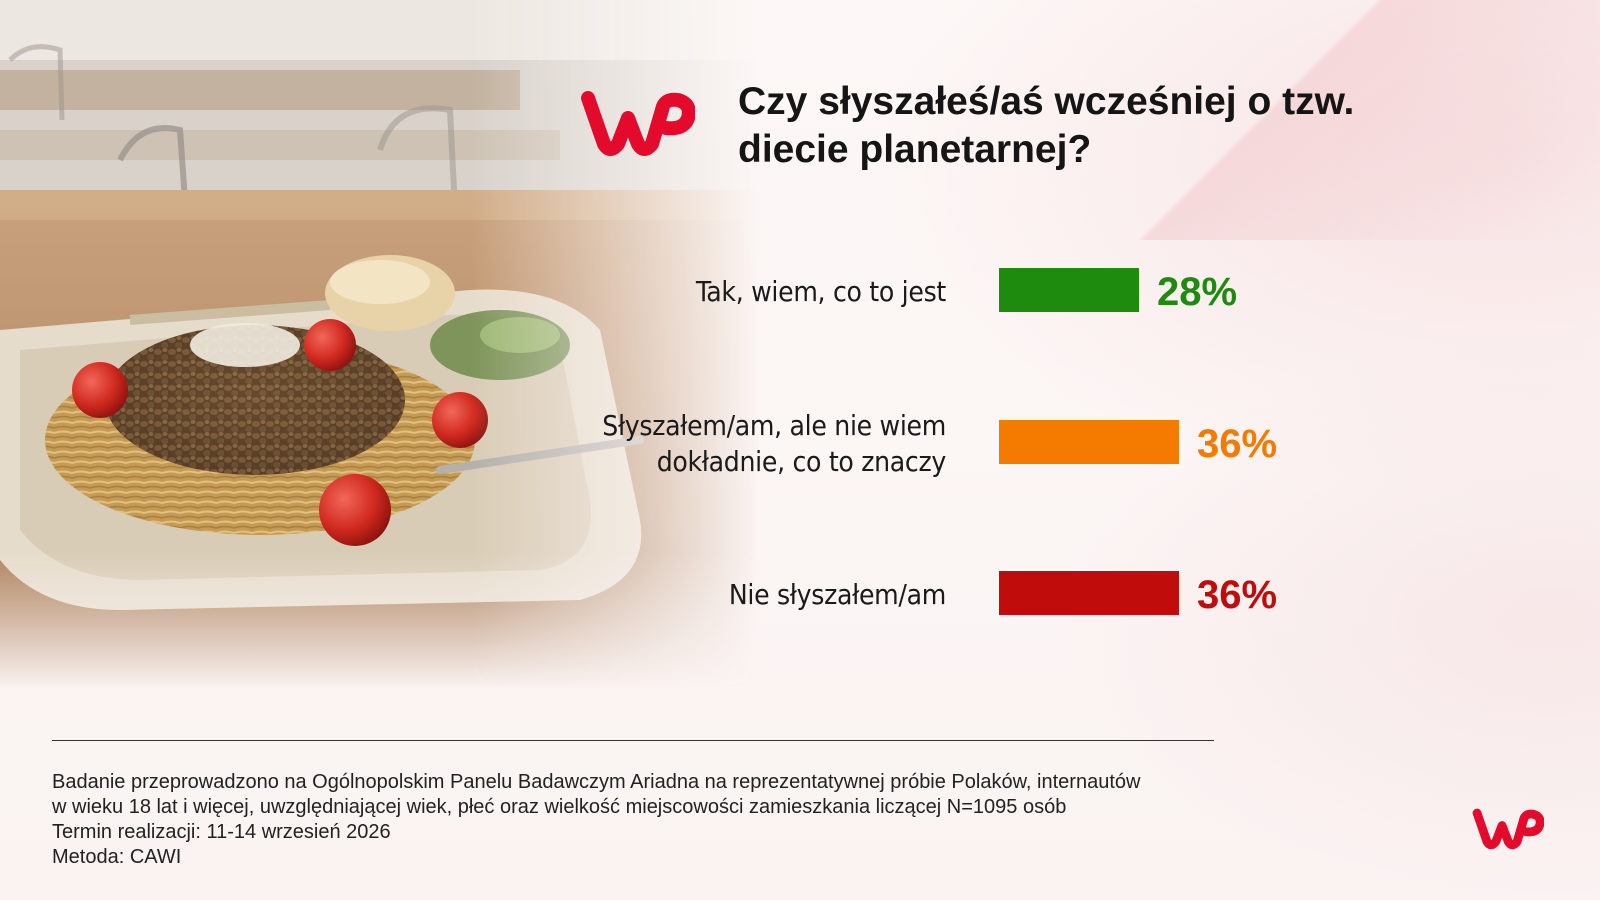  I want to click on background-stripe, so click(1320, 120).